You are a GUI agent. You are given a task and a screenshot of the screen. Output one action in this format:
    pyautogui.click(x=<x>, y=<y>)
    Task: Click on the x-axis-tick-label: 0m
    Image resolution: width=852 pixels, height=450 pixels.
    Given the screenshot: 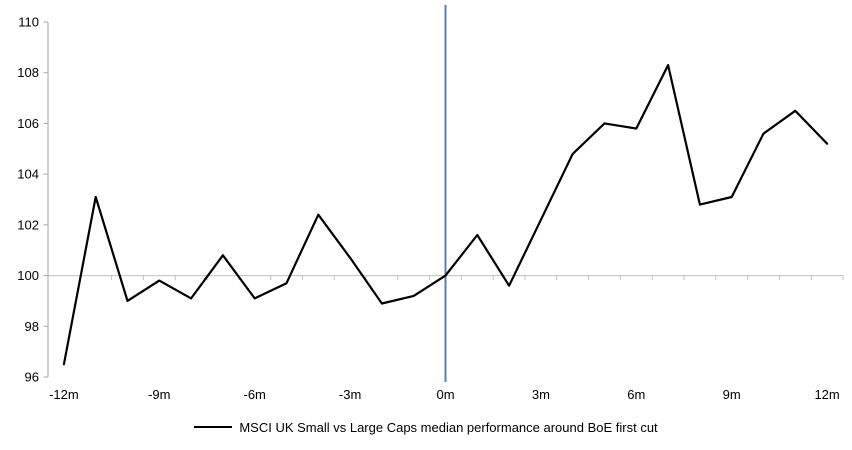 What is the action you would take?
    pyautogui.click(x=445, y=394)
    